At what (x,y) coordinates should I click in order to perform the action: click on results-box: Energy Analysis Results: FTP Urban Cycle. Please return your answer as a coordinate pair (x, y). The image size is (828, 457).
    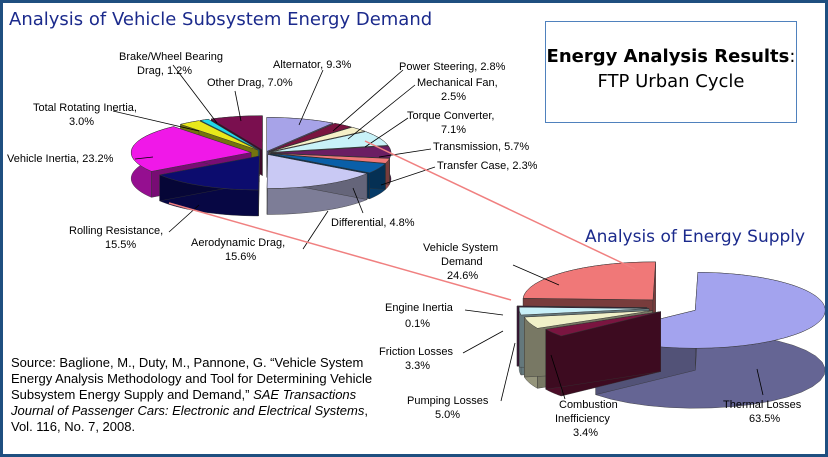
    Looking at the image, I should click on (671, 72).